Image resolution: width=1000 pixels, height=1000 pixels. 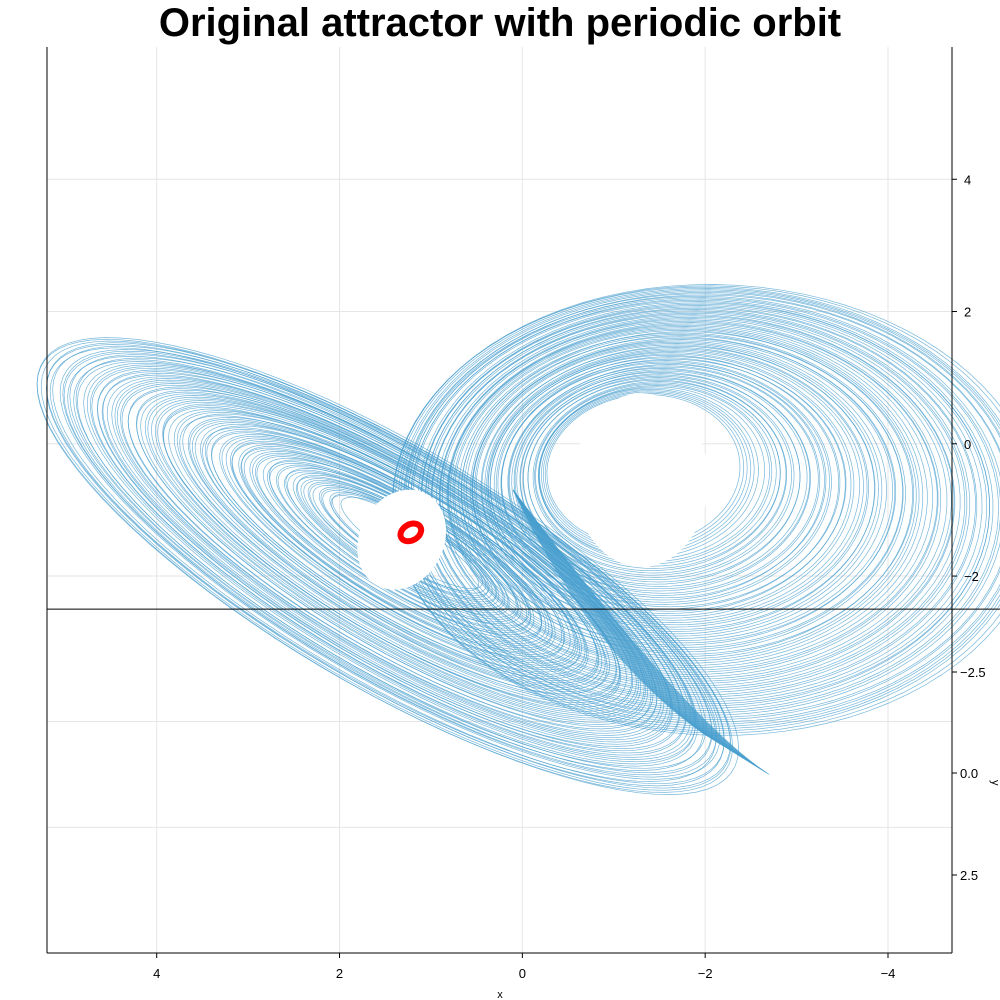 I want to click on trajectory-strand, so click(x=641, y=632).